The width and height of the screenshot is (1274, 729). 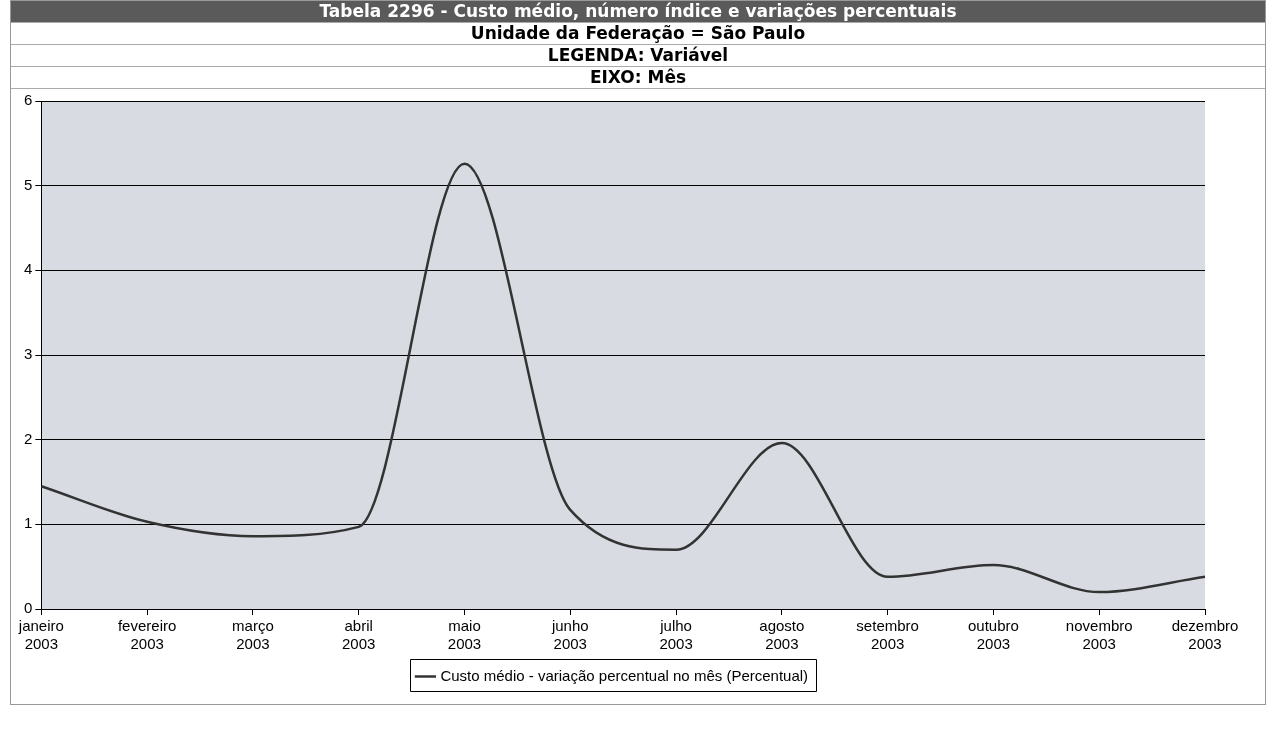 What do you see at coordinates (638, 78) in the screenshot?
I see `text: EIXO: Mês` at bounding box center [638, 78].